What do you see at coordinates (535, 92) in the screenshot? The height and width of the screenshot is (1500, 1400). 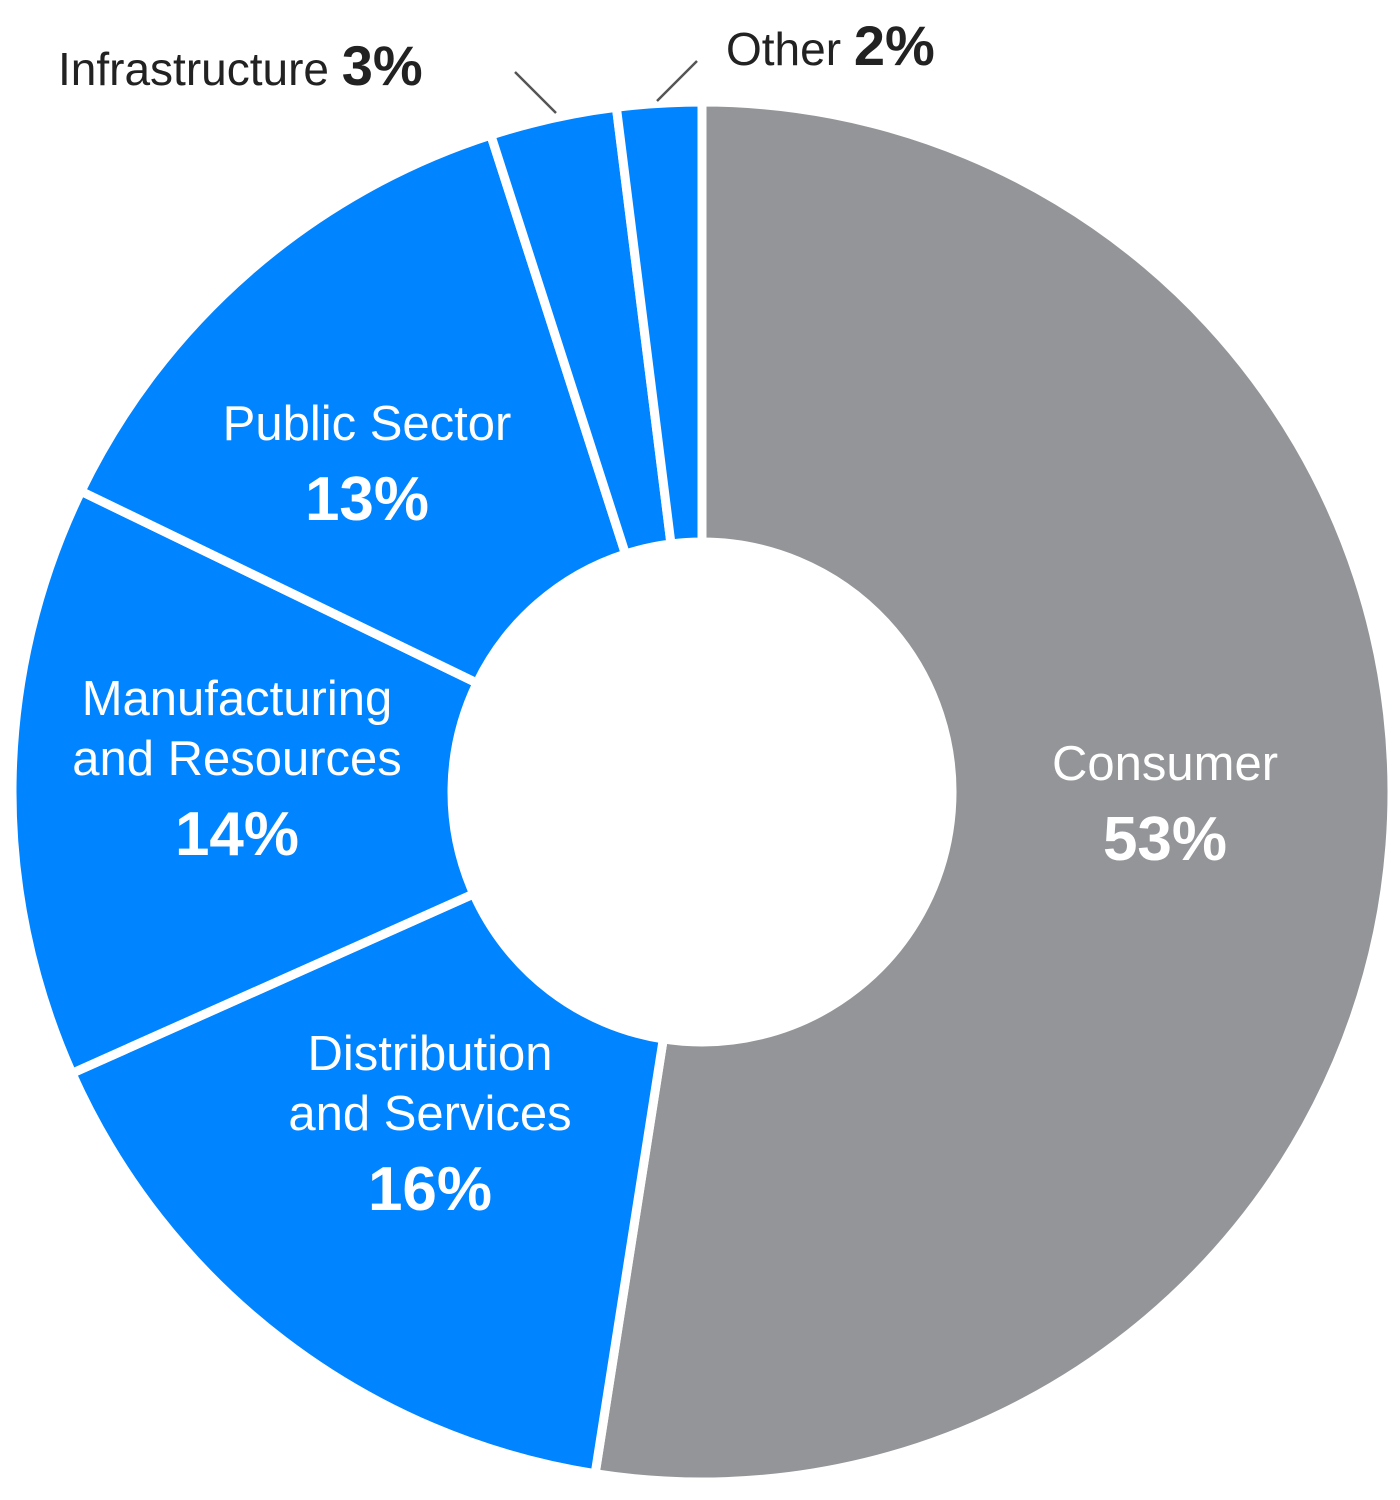 I see `leader-line-infrastructure` at bounding box center [535, 92].